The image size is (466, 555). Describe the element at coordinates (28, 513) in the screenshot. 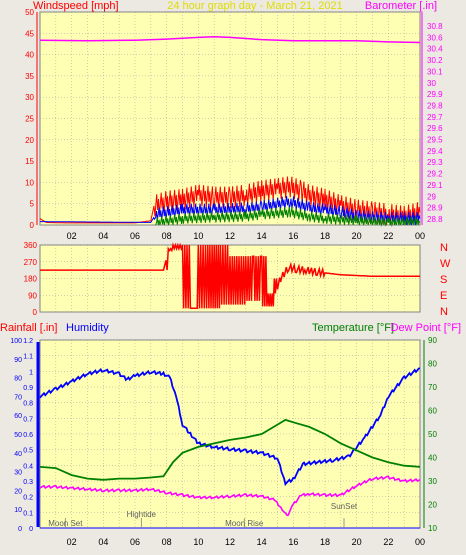

I see `rainfall-tick-label: 0.1` at that location.